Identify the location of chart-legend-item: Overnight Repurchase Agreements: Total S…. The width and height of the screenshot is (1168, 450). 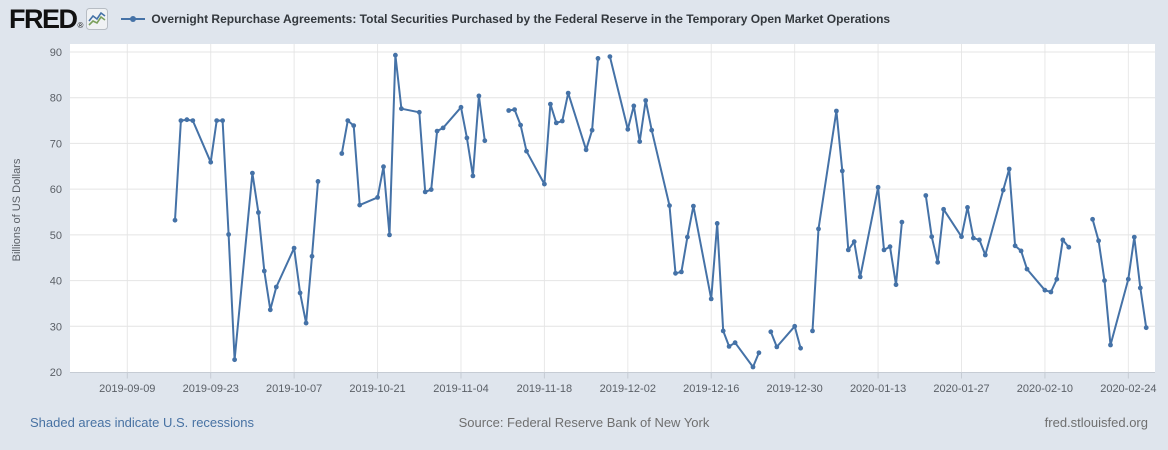
(505, 19).